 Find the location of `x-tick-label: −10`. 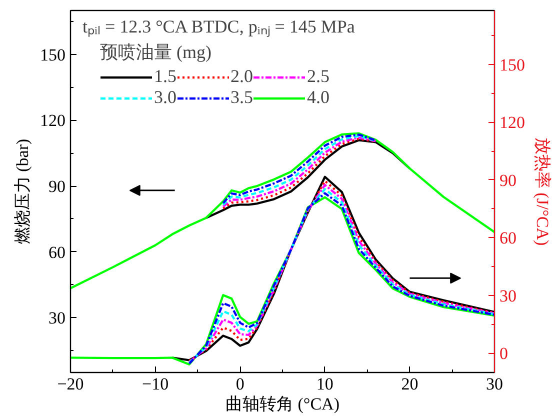

x-tick-label: −10 is located at coordinates (155, 384).